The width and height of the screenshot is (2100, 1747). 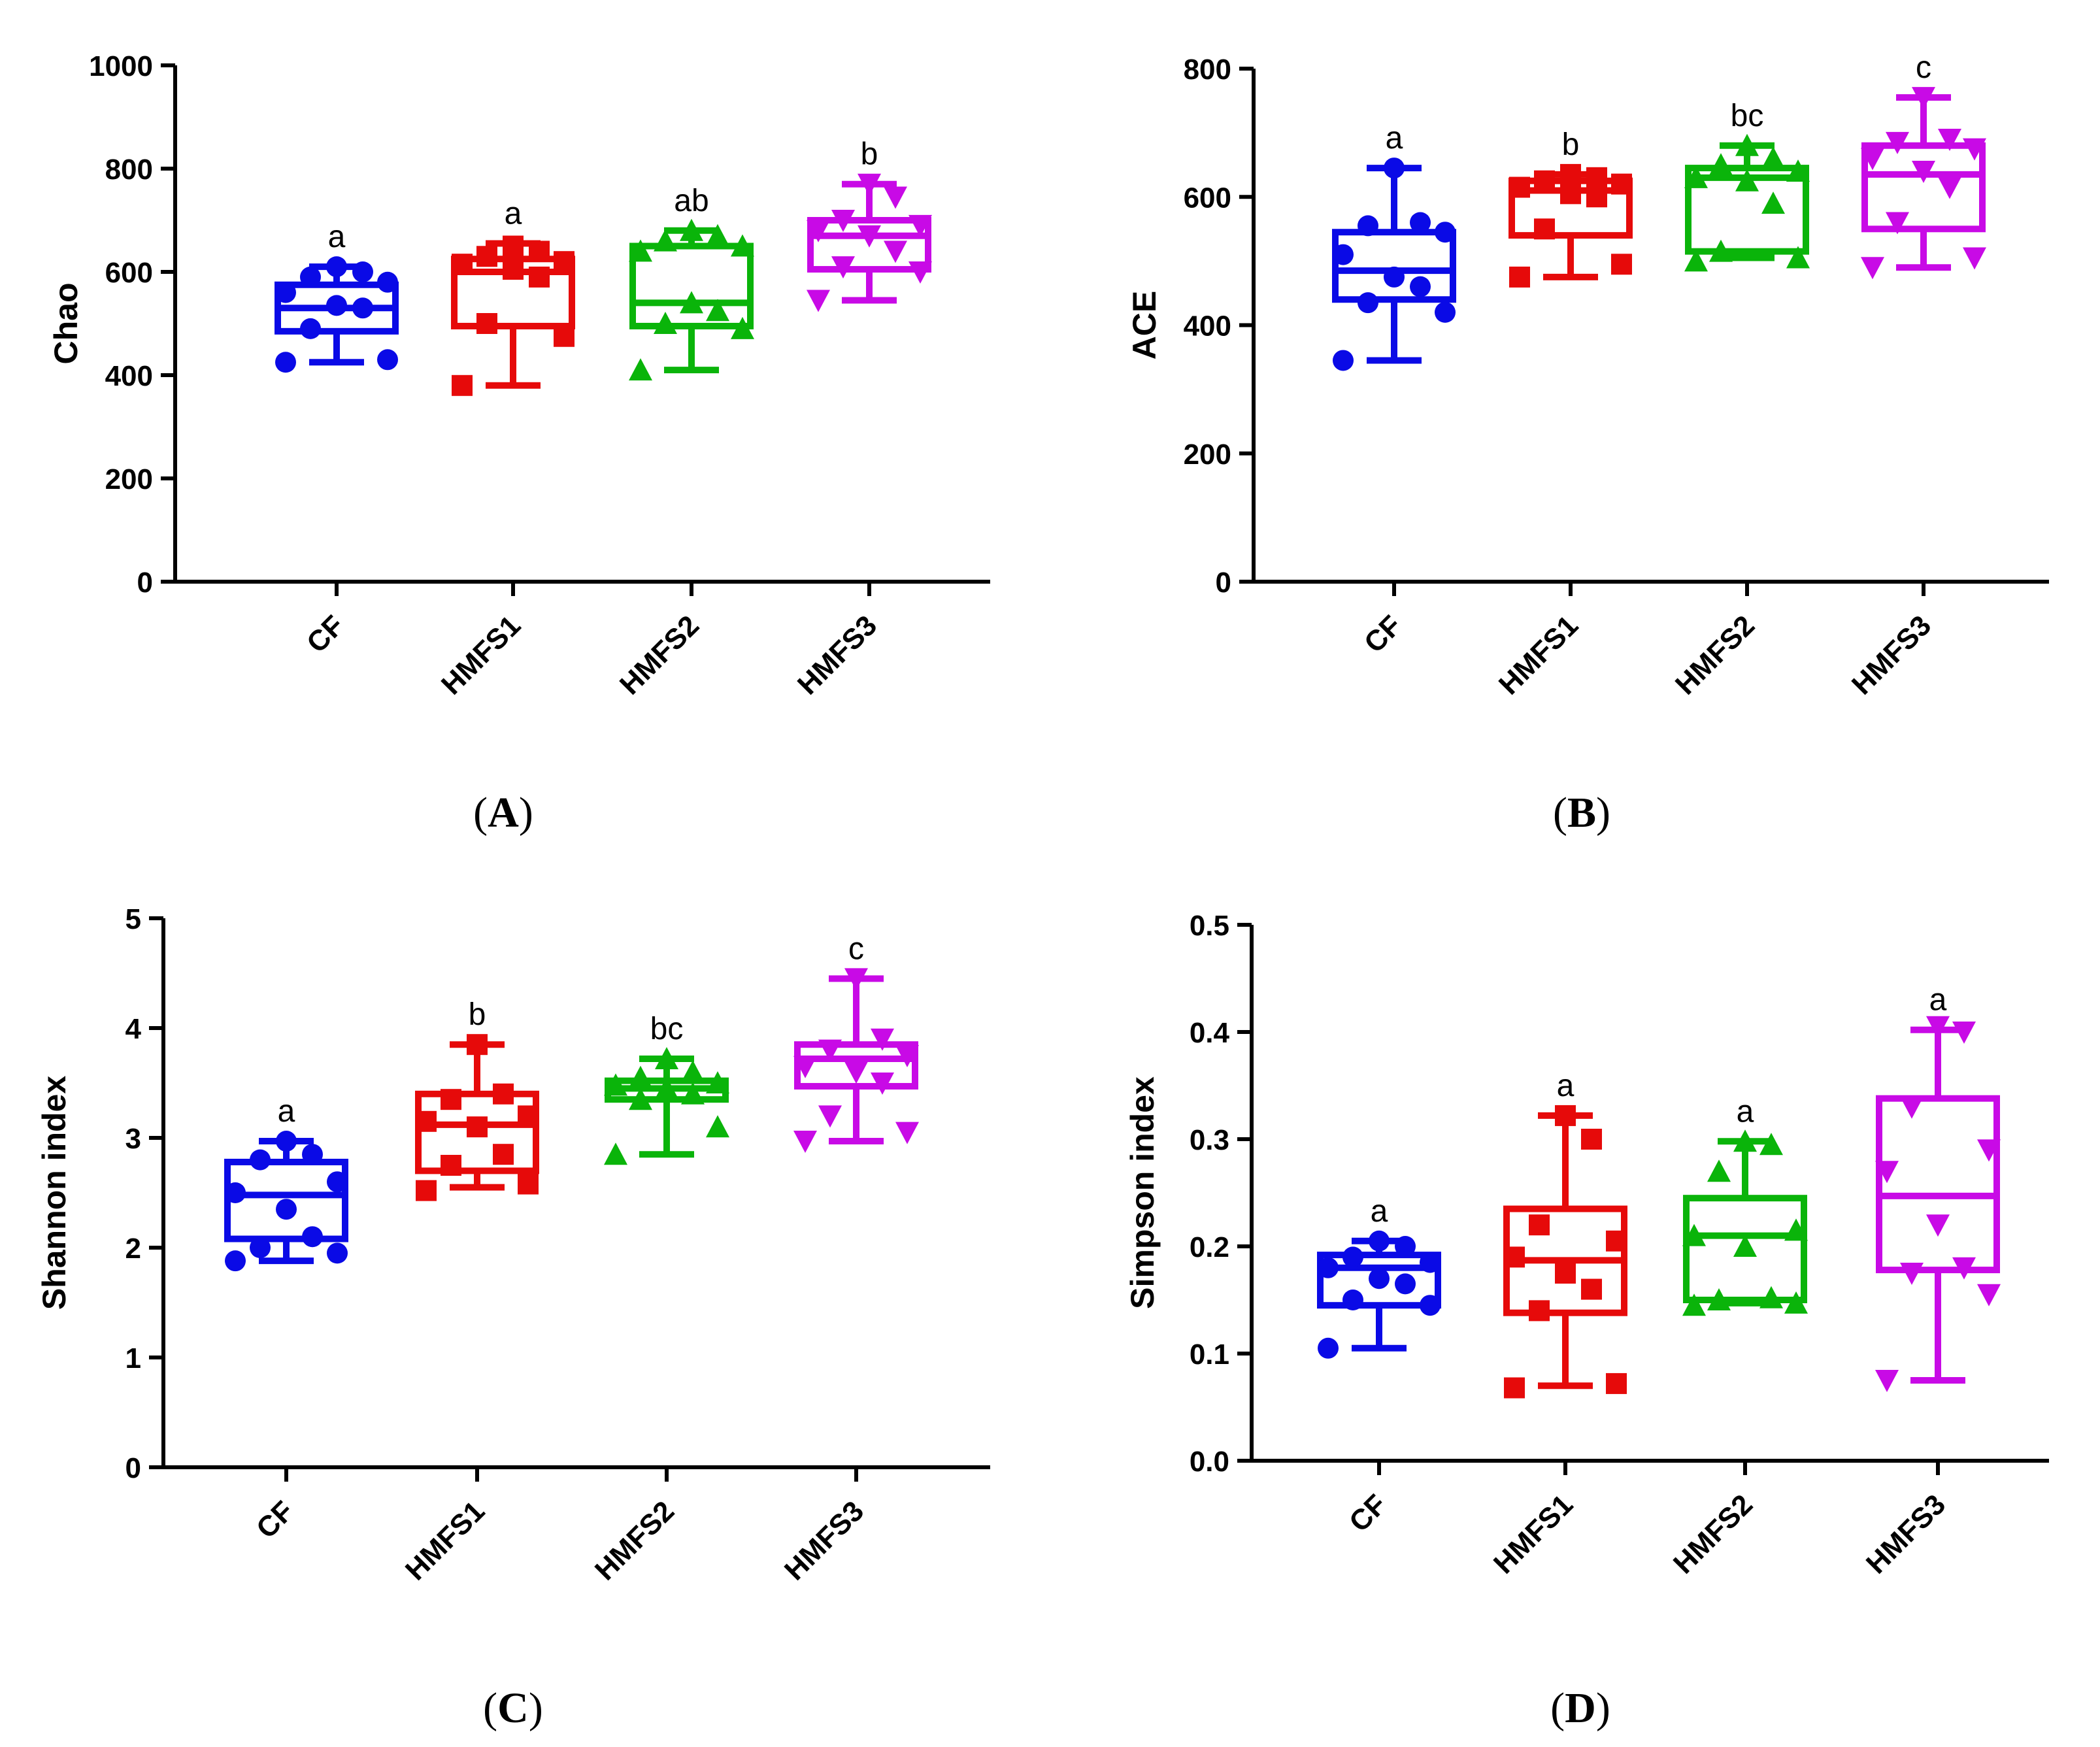 What do you see at coordinates (1580, 1708) in the screenshot?
I see `panel-caption: (D)` at bounding box center [1580, 1708].